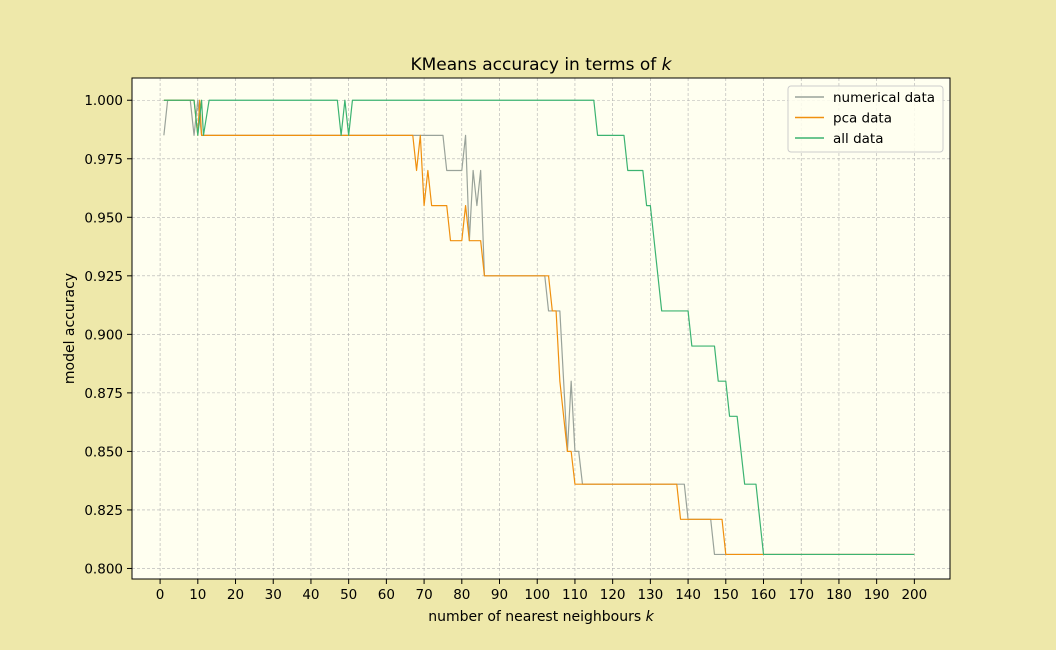  What do you see at coordinates (537, 595) in the screenshot?
I see `x-tick-label: 100` at bounding box center [537, 595].